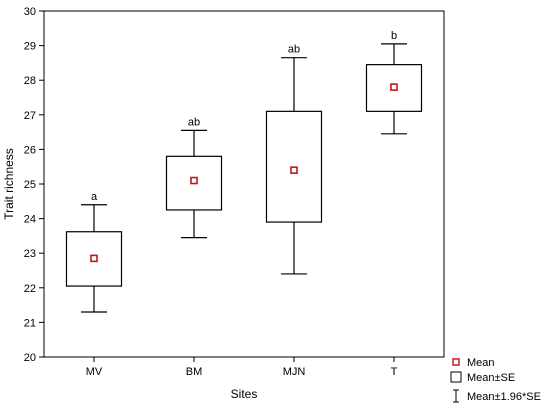 This screenshot has height=405, width=550. What do you see at coordinates (294, 372) in the screenshot?
I see `x-tick-label: MJN` at bounding box center [294, 372].